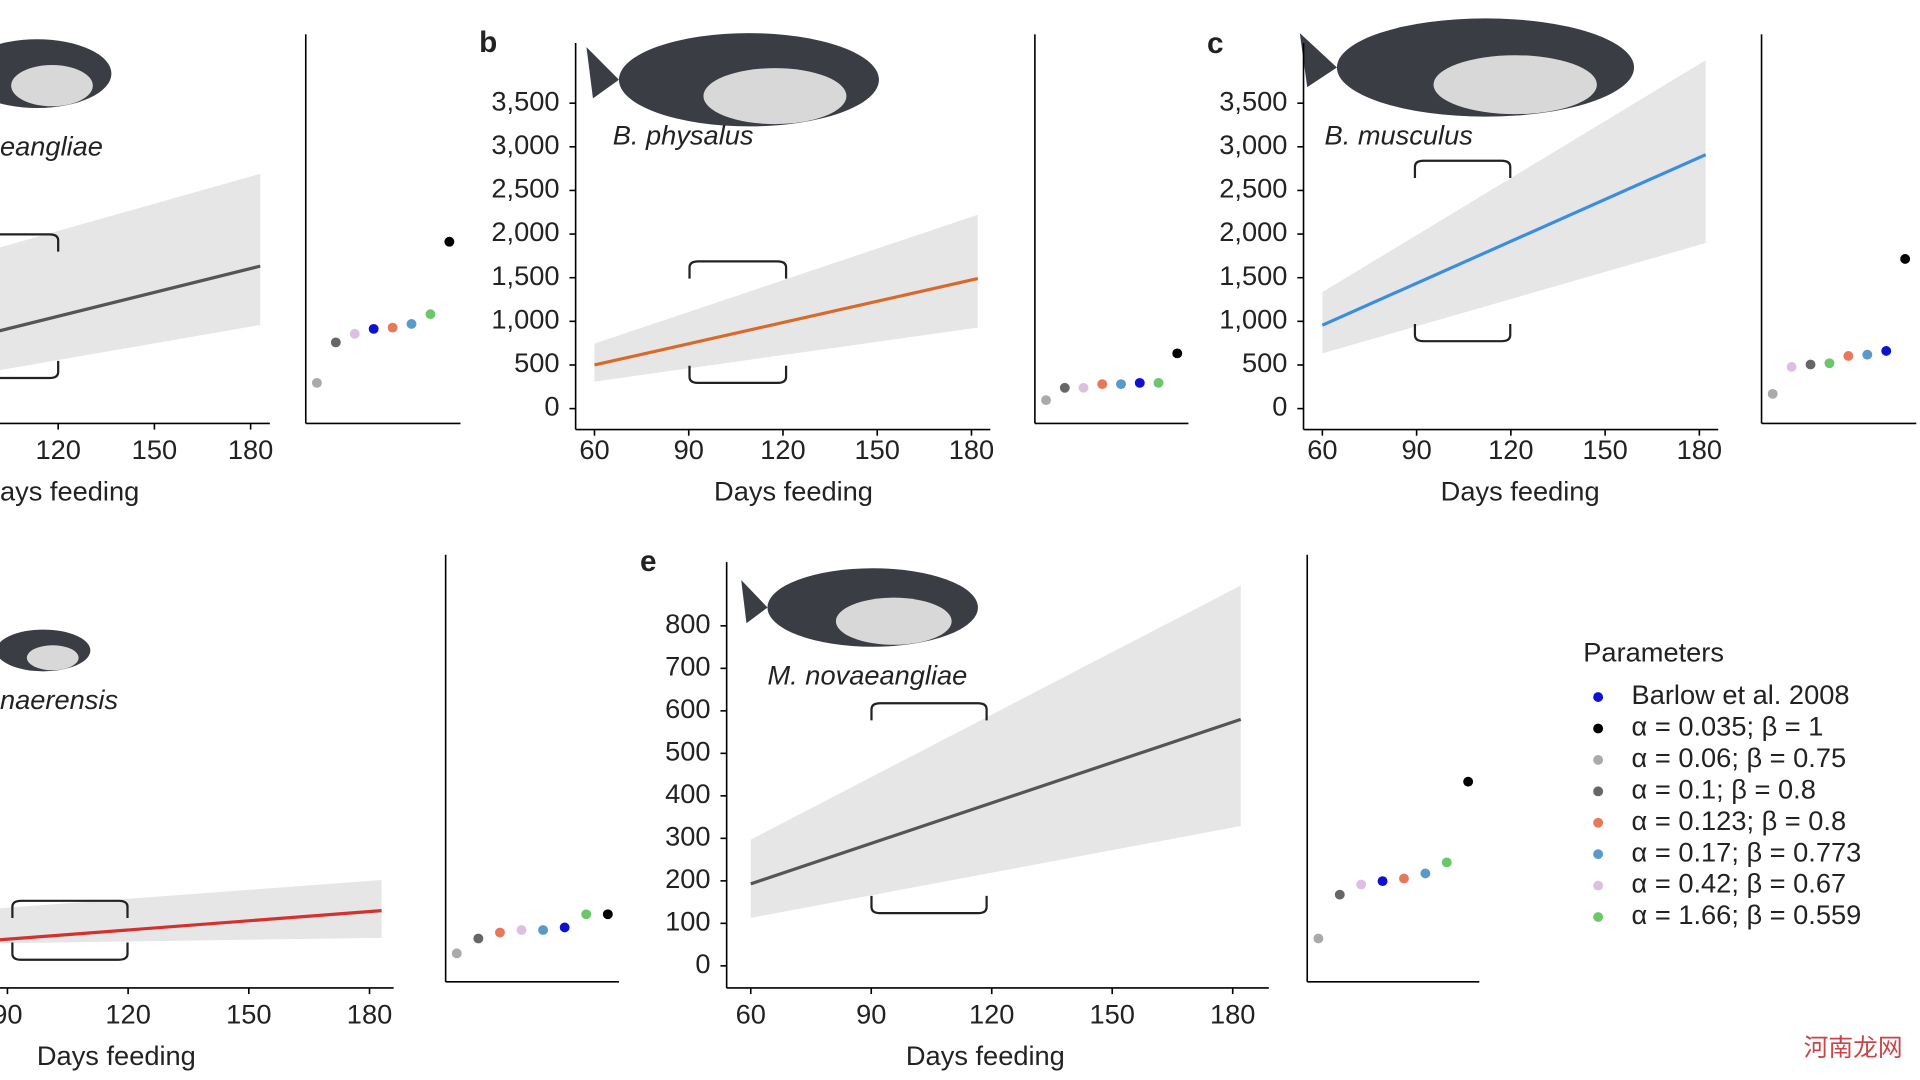 The height and width of the screenshot is (1080, 1920). I want to click on y-tick-label: 200, so click(687, 878).